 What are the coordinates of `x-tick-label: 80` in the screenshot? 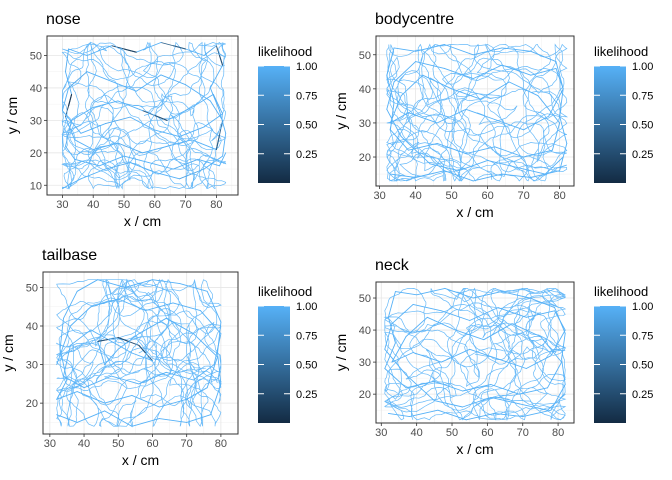 It's located at (221, 444).